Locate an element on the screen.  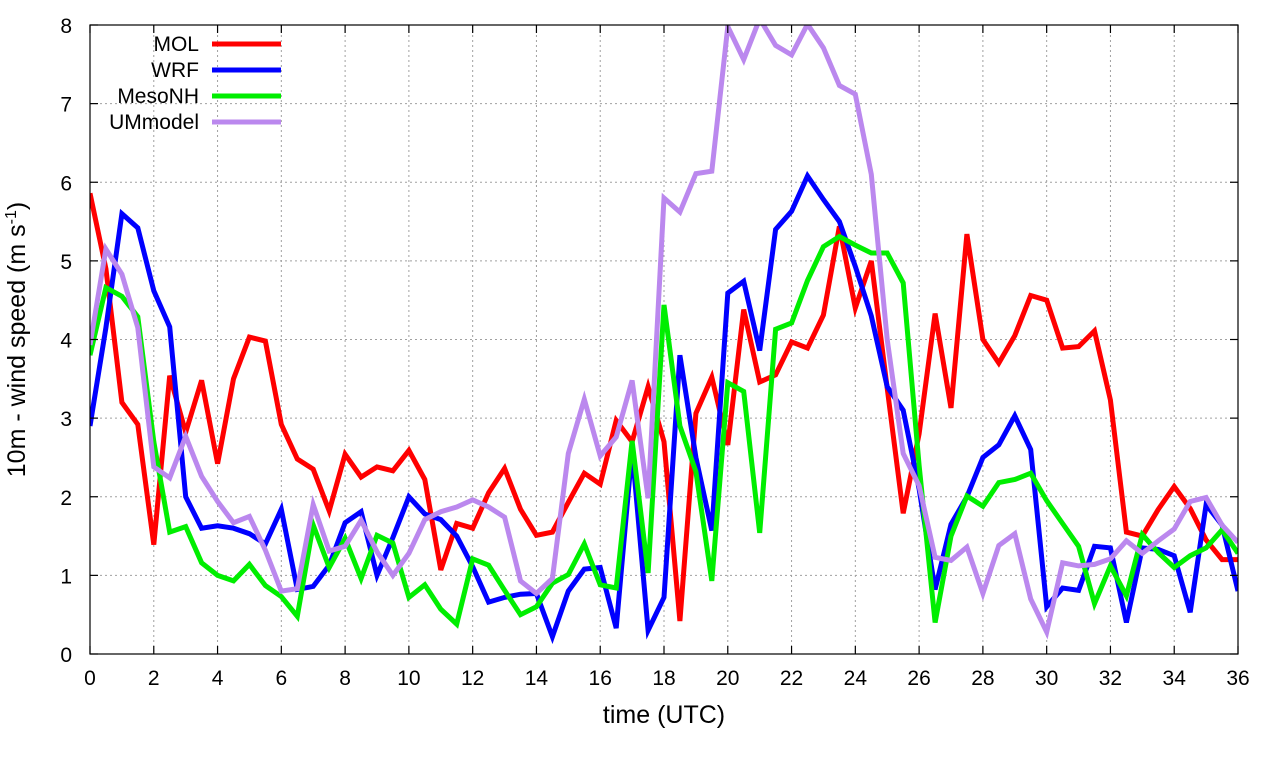
y-tick-label: 1 is located at coordinates (66, 576).